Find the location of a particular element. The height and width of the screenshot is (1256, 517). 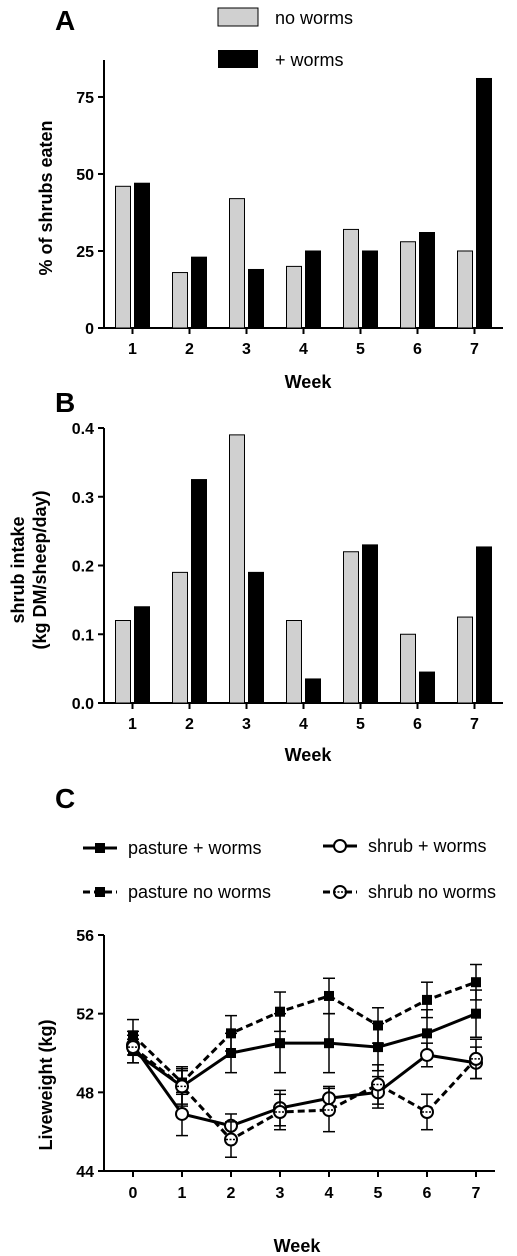

series-line-pasture-worms is located at coordinates (304, 1050).